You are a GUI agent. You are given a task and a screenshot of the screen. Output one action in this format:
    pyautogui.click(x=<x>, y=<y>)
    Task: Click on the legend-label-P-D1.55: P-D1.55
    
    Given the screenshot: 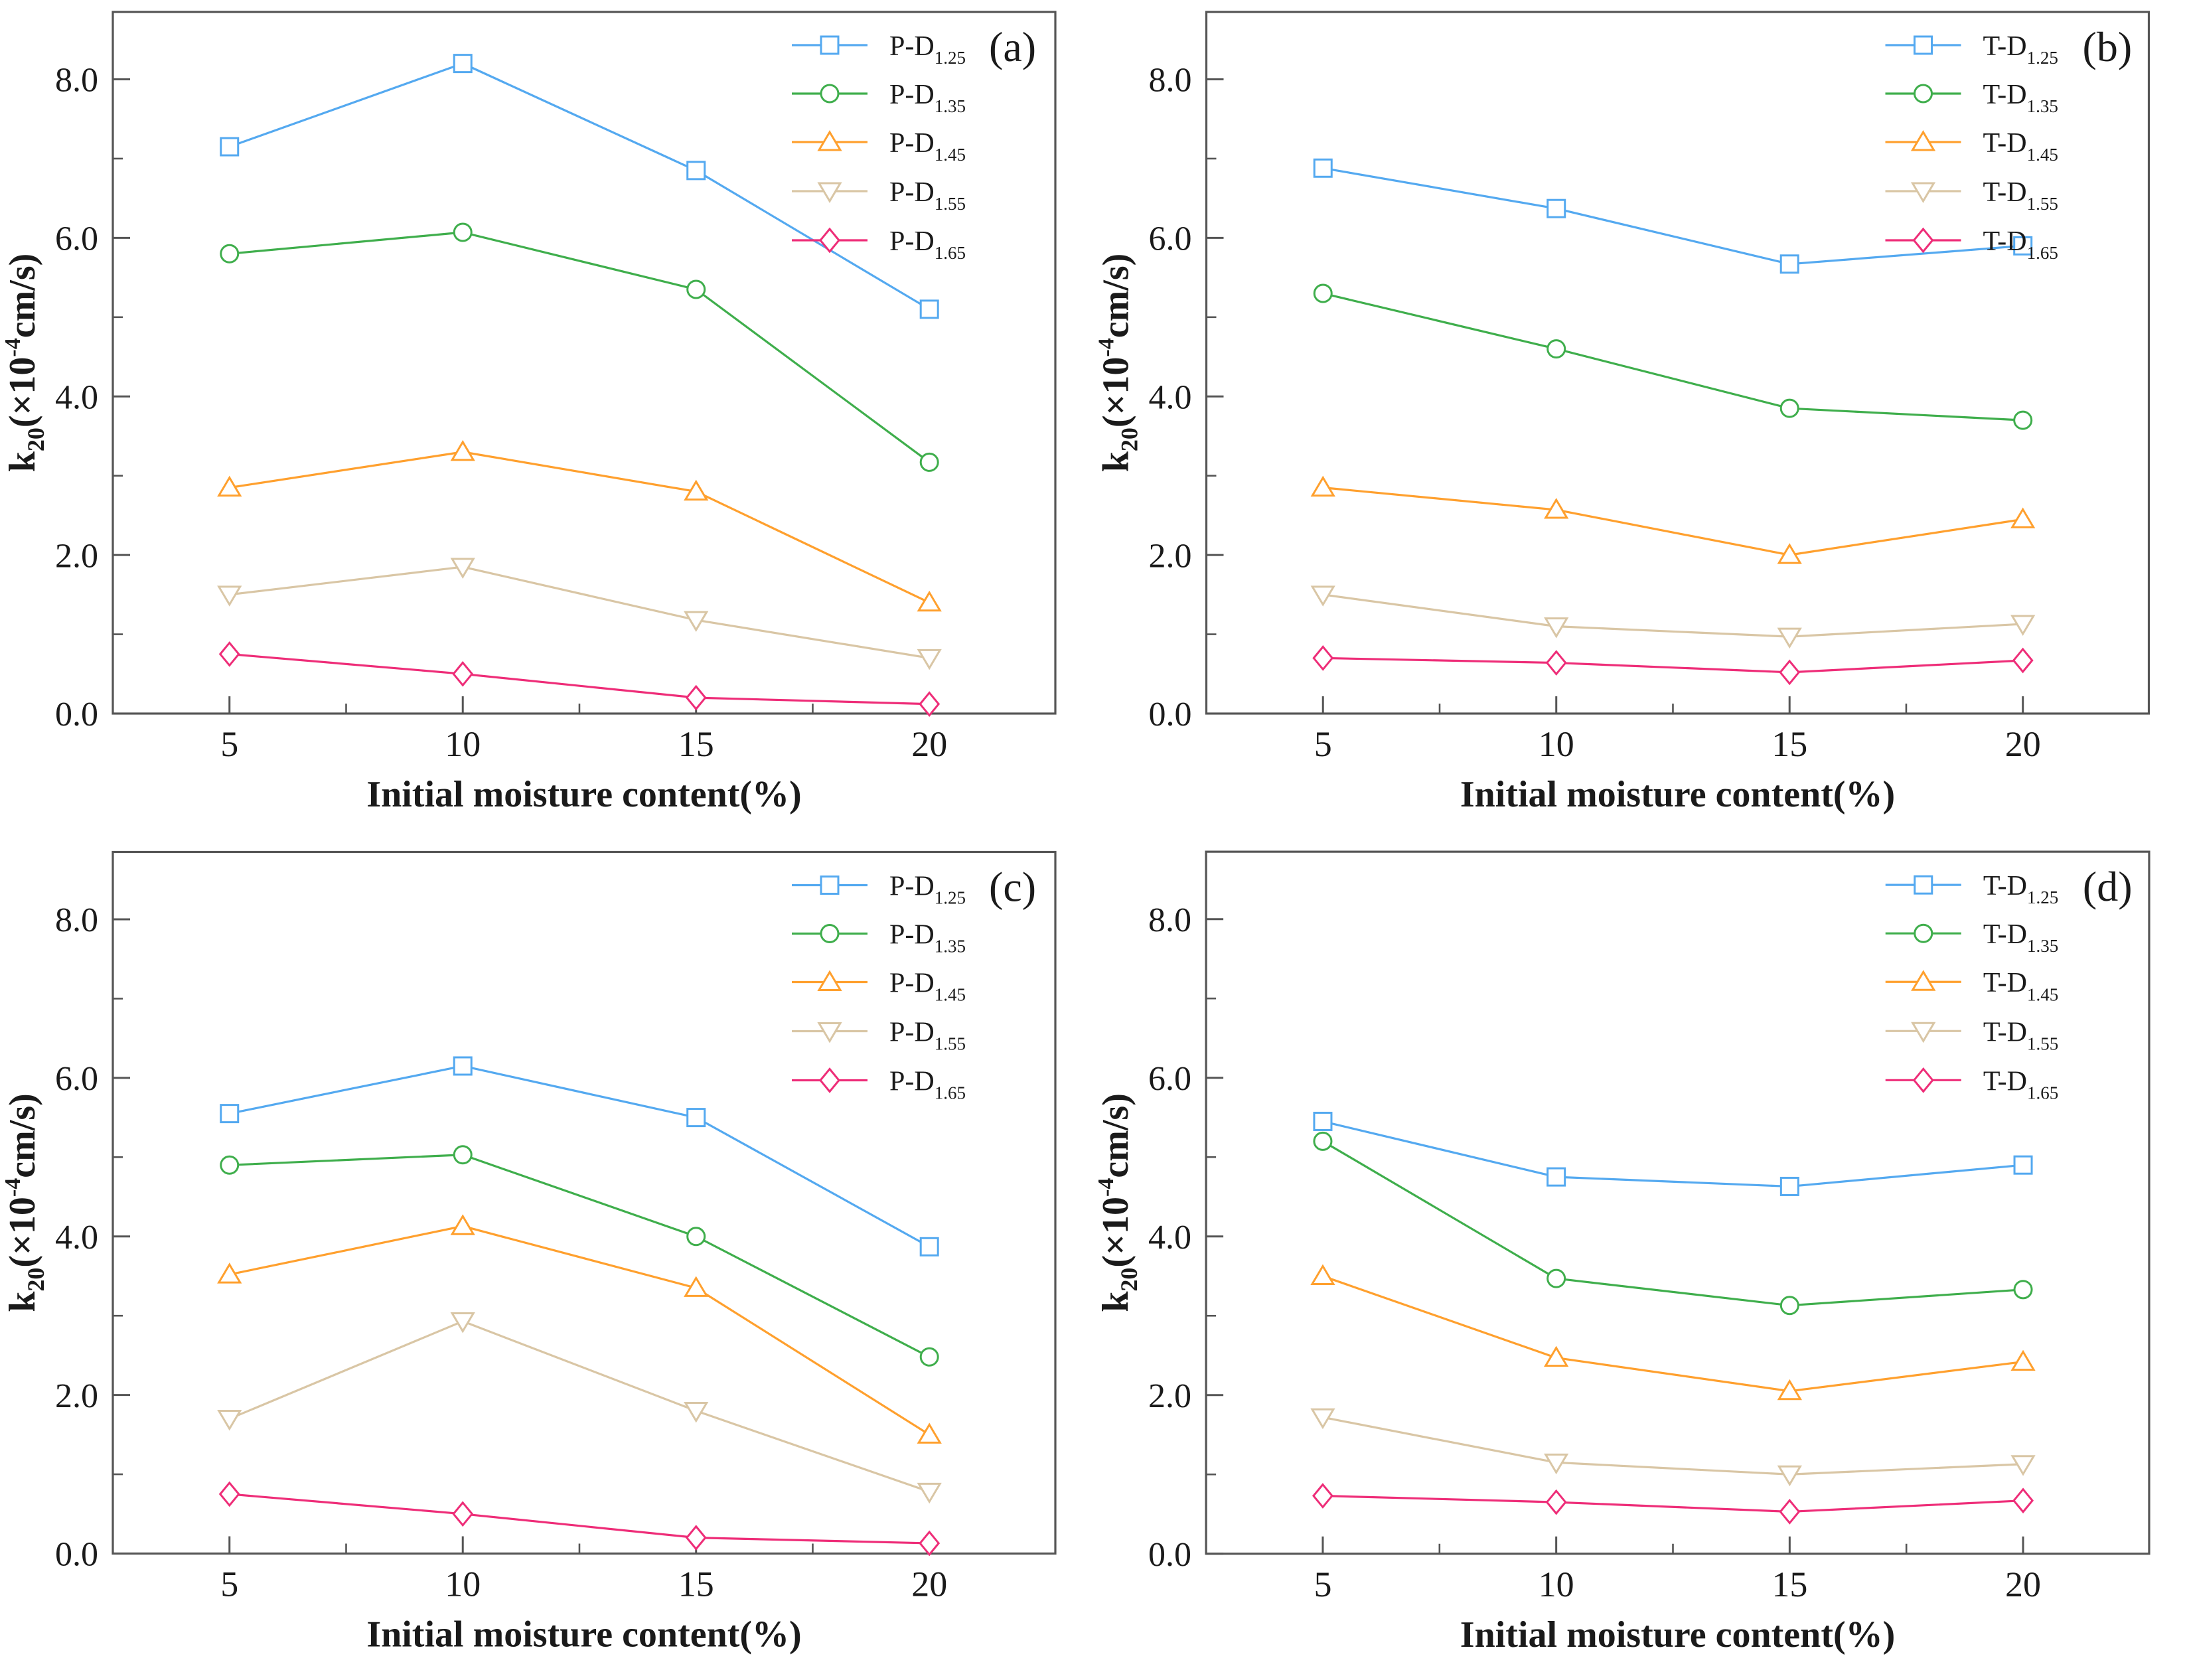 What is the action you would take?
    pyautogui.click(x=927, y=1036)
    